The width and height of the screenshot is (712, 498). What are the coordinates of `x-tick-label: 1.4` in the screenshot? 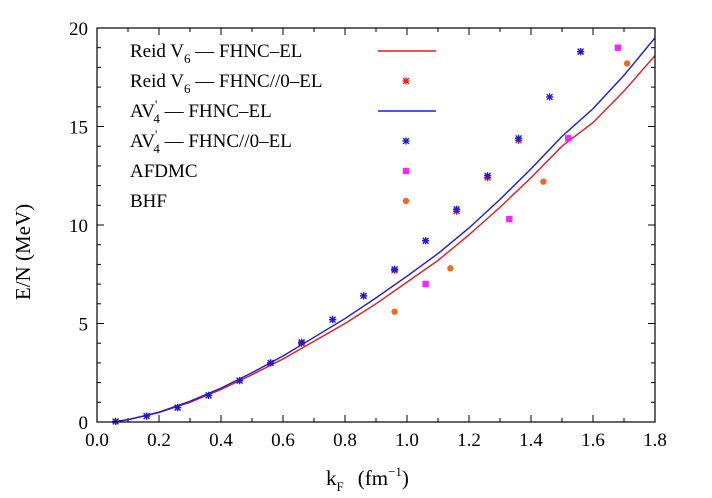 It's located at (531, 440).